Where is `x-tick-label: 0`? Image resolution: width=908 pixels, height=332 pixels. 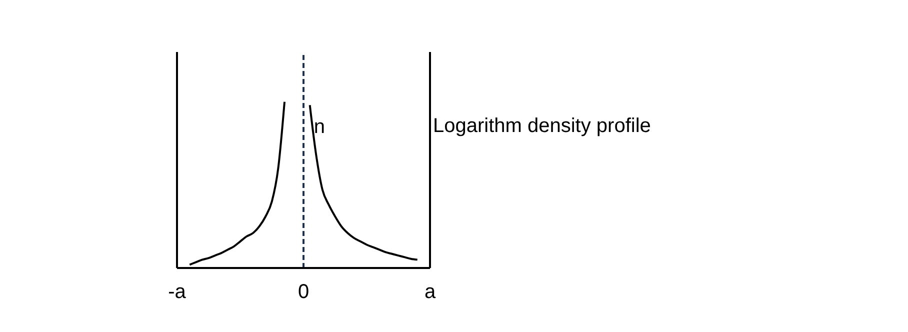
x-tick-label: 0 is located at coordinates (304, 292).